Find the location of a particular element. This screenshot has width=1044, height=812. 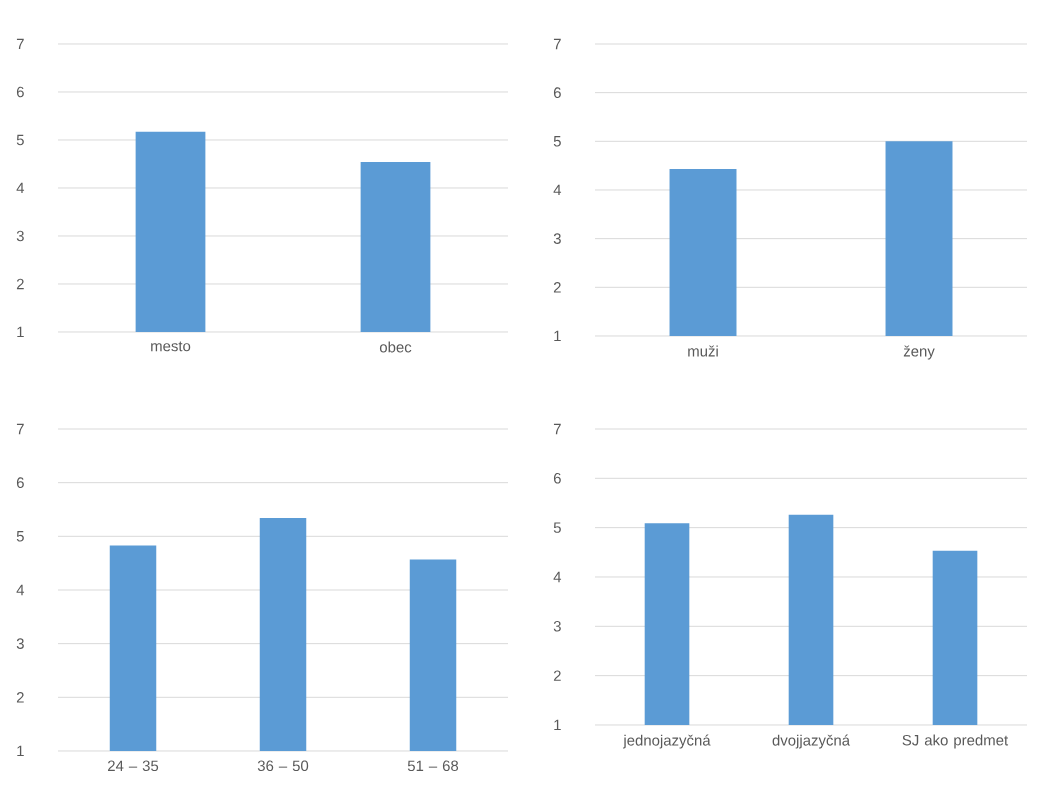

x-tick-label: 36 – 50 is located at coordinates (283, 766).